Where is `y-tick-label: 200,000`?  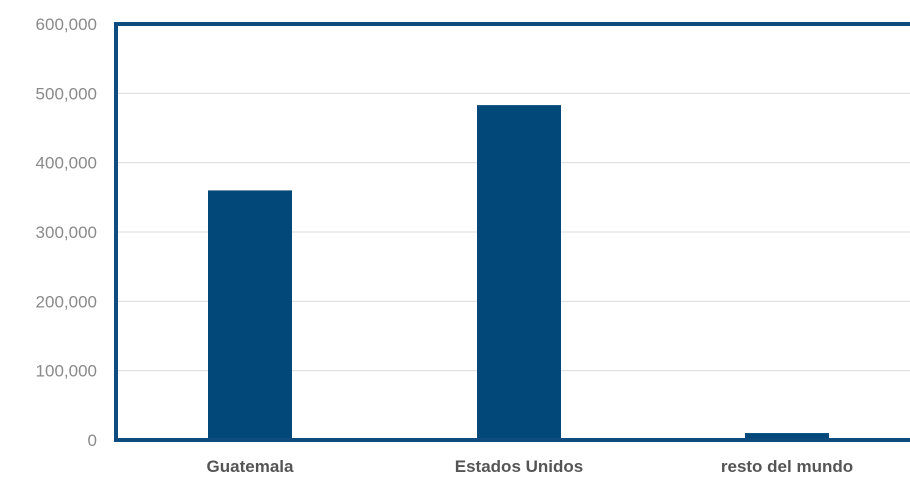 y-tick-label: 200,000 is located at coordinates (66, 301).